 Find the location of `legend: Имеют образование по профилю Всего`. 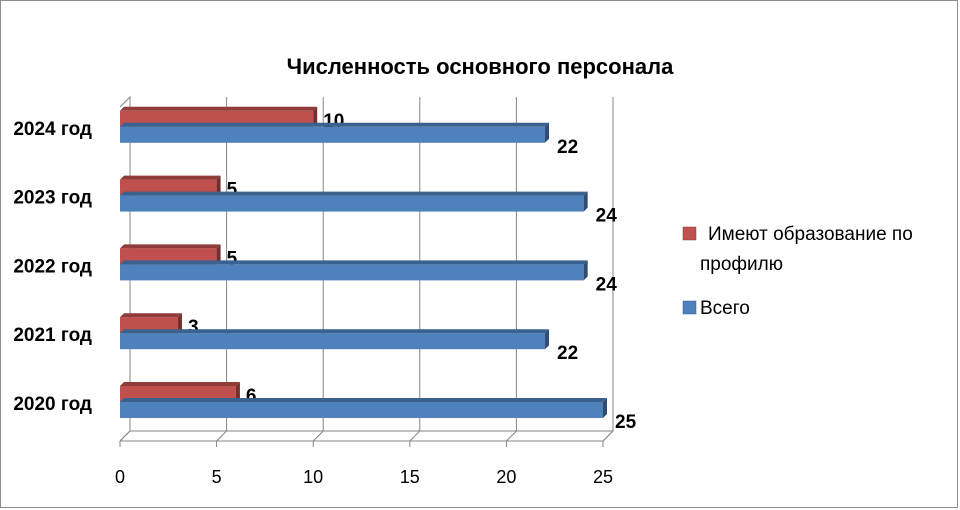

legend: Имеют образование по профилю Всего is located at coordinates (797, 271).